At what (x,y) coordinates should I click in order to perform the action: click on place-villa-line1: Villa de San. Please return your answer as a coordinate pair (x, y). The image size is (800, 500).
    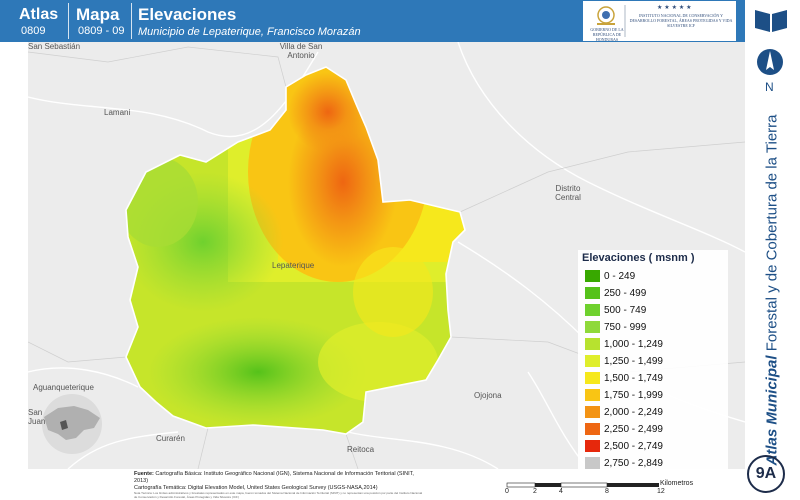
    Looking at the image, I should click on (301, 46).